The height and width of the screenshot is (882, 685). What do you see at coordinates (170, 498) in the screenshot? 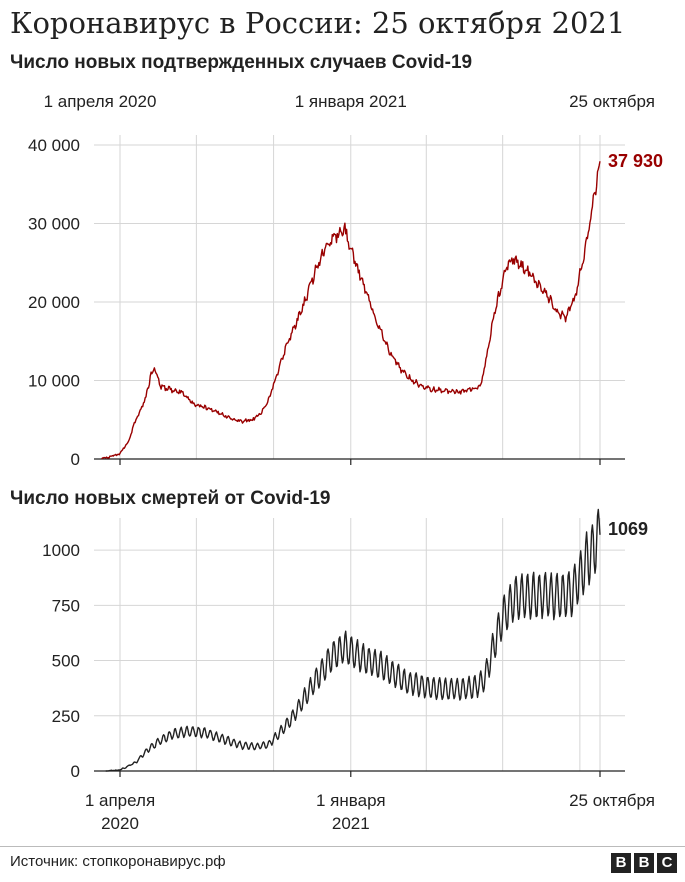
I see `deaths-chart-title: Число новых смертей от Covid-19` at bounding box center [170, 498].